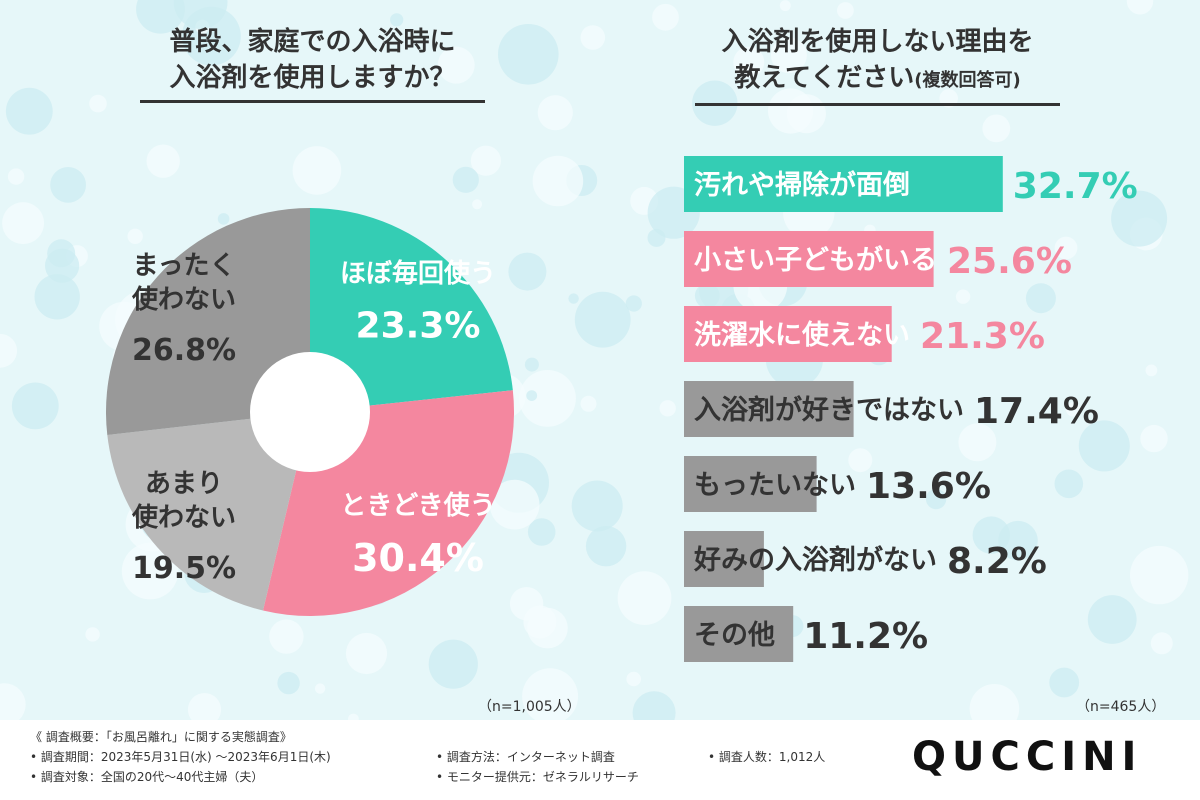 This screenshot has height=800, width=1200. What do you see at coordinates (815, 260) in the screenshot?
I see `bar-category-label-1: 小さい子どもがいる` at bounding box center [815, 260].